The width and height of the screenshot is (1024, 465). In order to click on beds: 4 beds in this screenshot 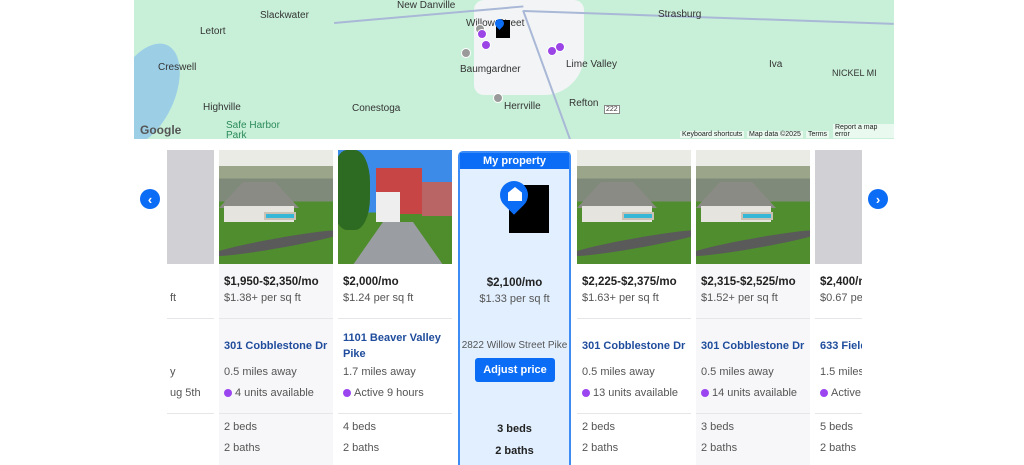, I will do `click(360, 427)`.